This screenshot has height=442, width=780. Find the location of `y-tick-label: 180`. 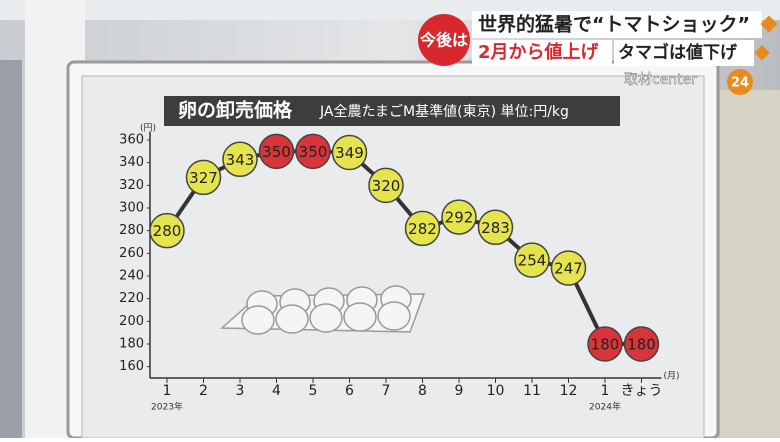

y-tick-label: 180 is located at coordinates (131, 344).